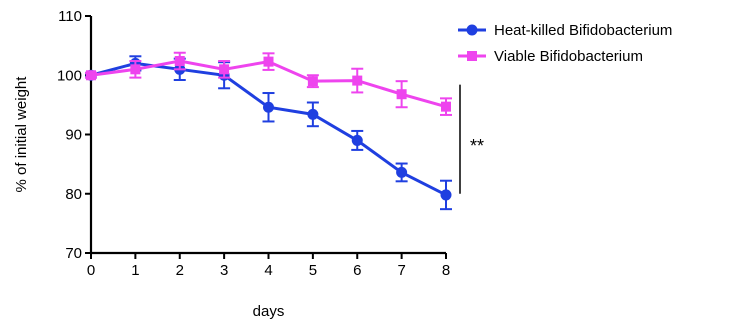 The image size is (730, 326). I want to click on x-axis-label: days, so click(269, 311).